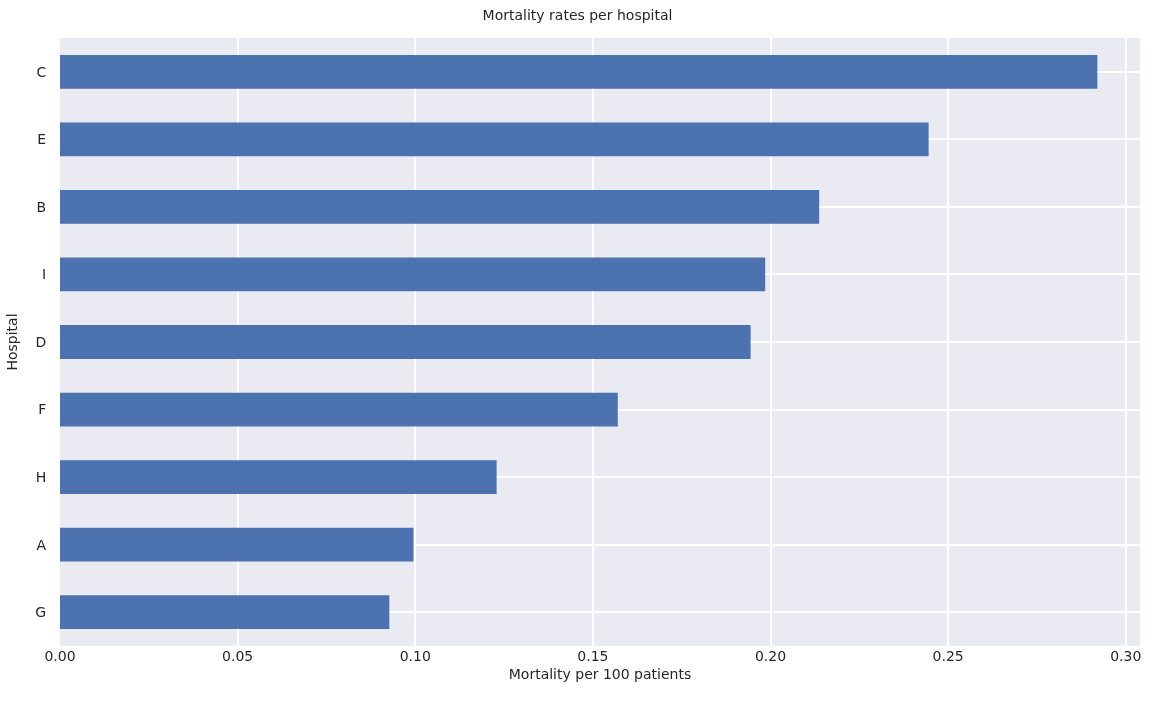 The height and width of the screenshot is (701, 1155). What do you see at coordinates (415, 656) in the screenshot?
I see `x-tick-label: 0.10` at bounding box center [415, 656].